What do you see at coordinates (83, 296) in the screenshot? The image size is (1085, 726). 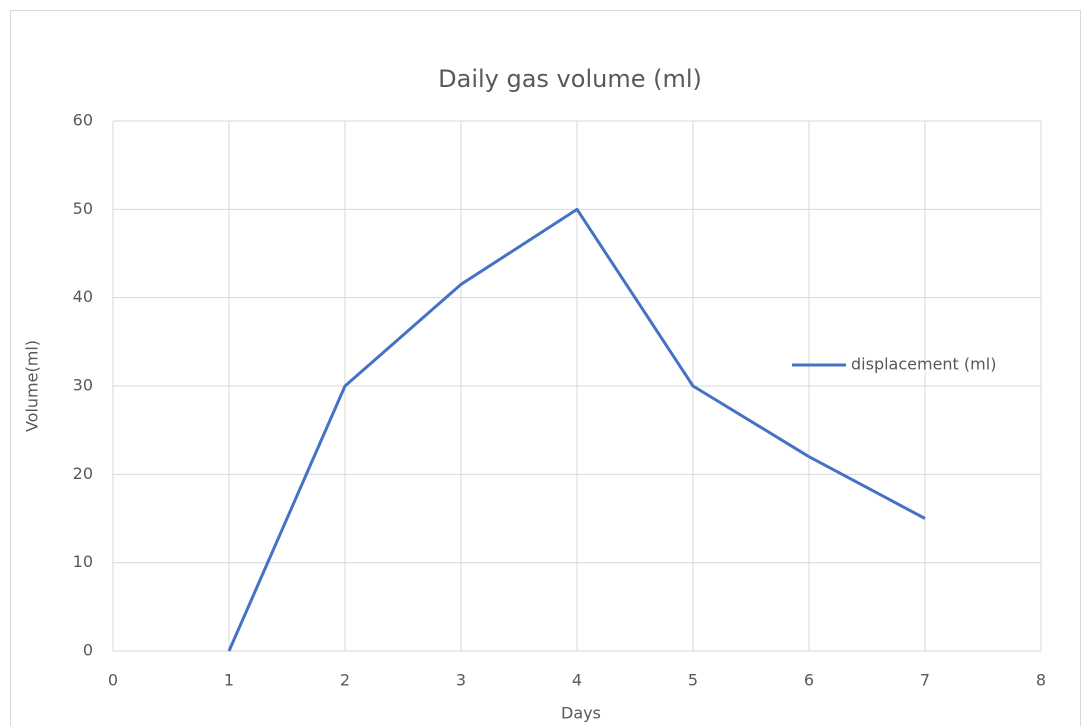 I see `y-tick-label: 40` at bounding box center [83, 296].